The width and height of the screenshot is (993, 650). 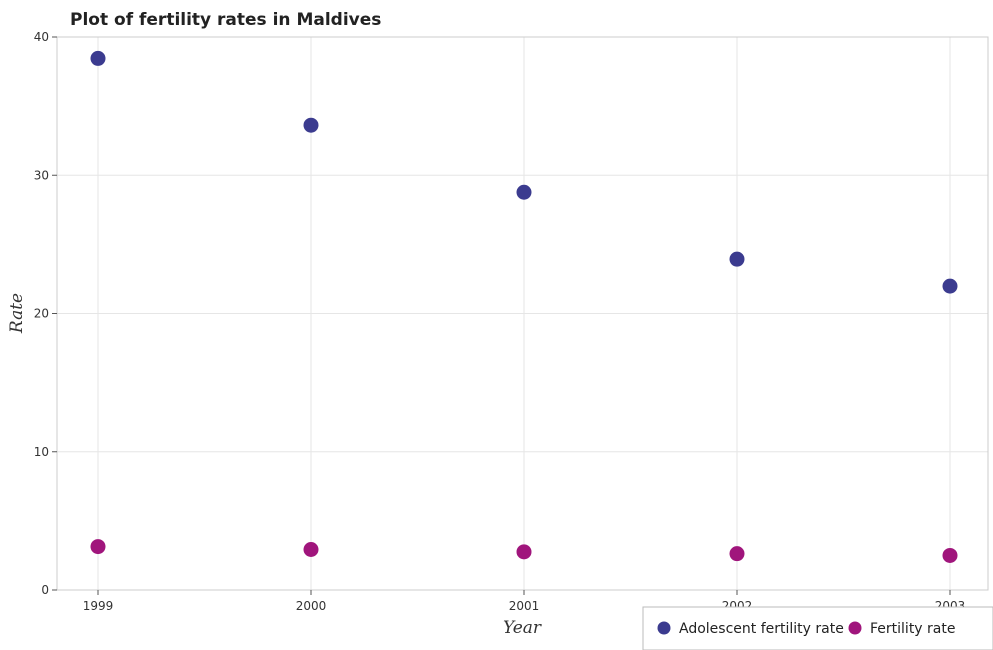 What do you see at coordinates (17, 313) in the screenshot?
I see `y-axis-label: Rate` at bounding box center [17, 313].